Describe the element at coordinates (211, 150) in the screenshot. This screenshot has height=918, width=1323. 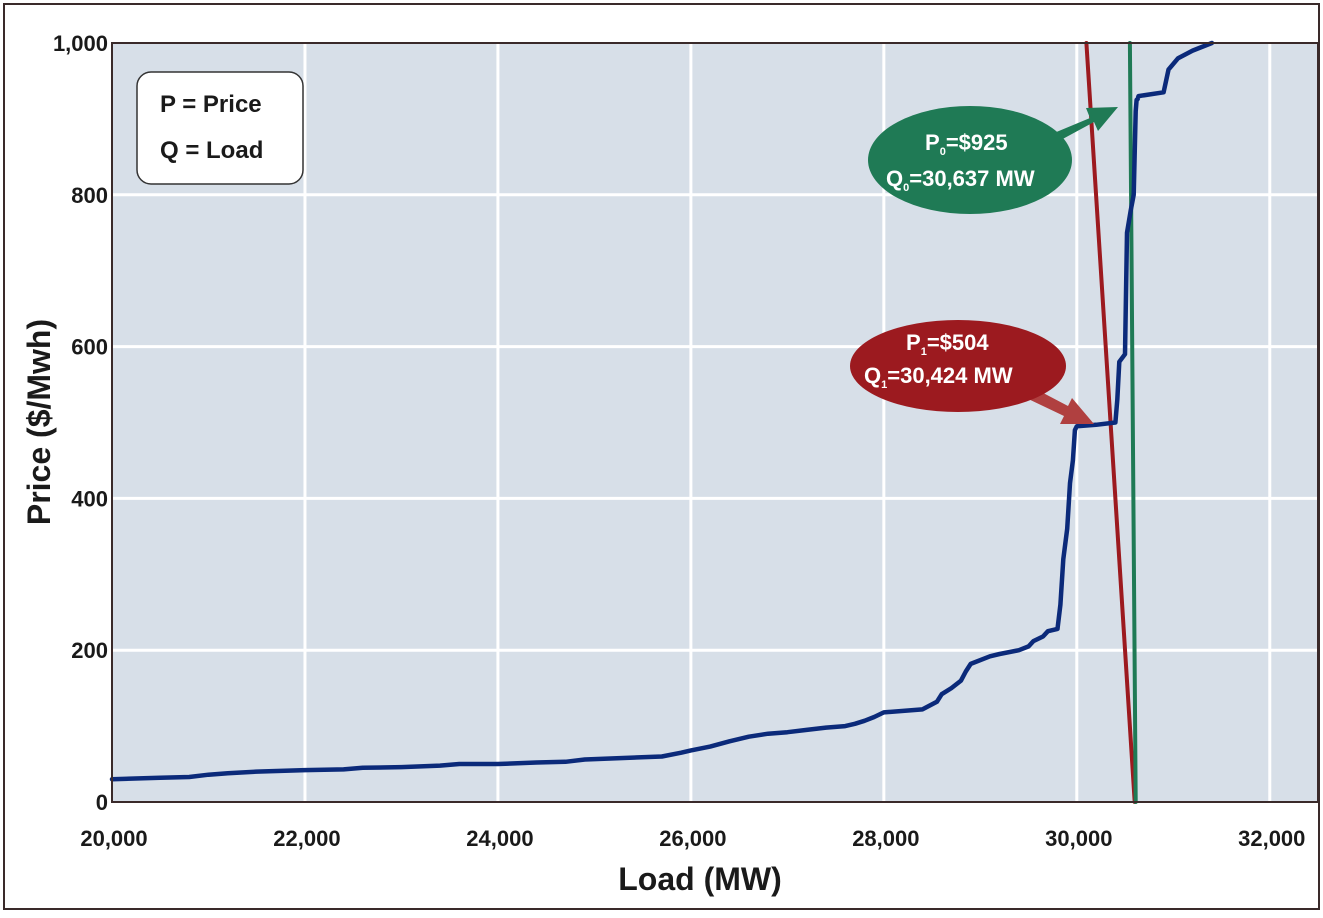
I see `legend-line-load: Q = Load` at that location.